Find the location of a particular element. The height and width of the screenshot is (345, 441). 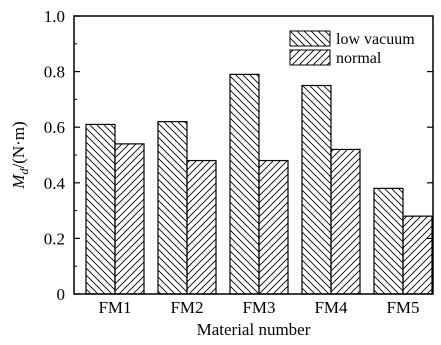

y-tick-label: 0.8 is located at coordinates (54, 72).